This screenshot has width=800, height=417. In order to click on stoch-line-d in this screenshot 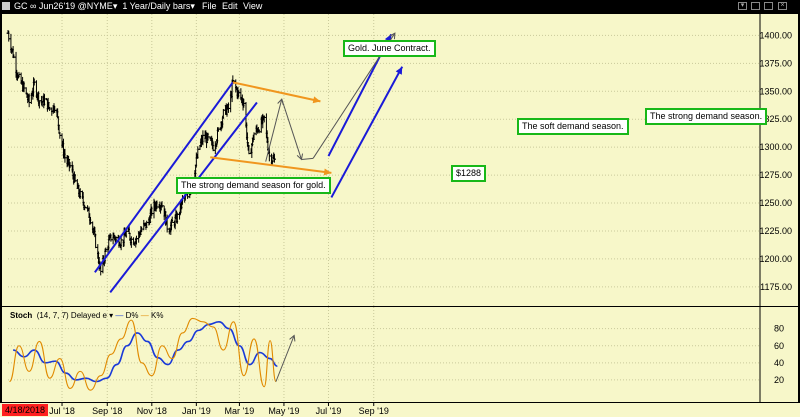, I will do `click(145, 352)`.